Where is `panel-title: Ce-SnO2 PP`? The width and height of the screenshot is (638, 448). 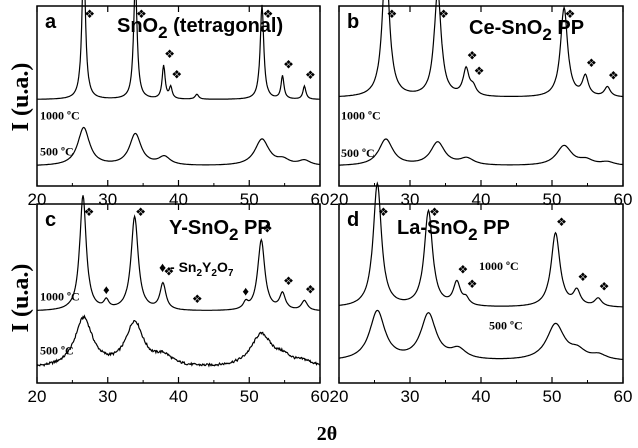 panel-title: Ce-SnO2 PP is located at coordinates (526, 30).